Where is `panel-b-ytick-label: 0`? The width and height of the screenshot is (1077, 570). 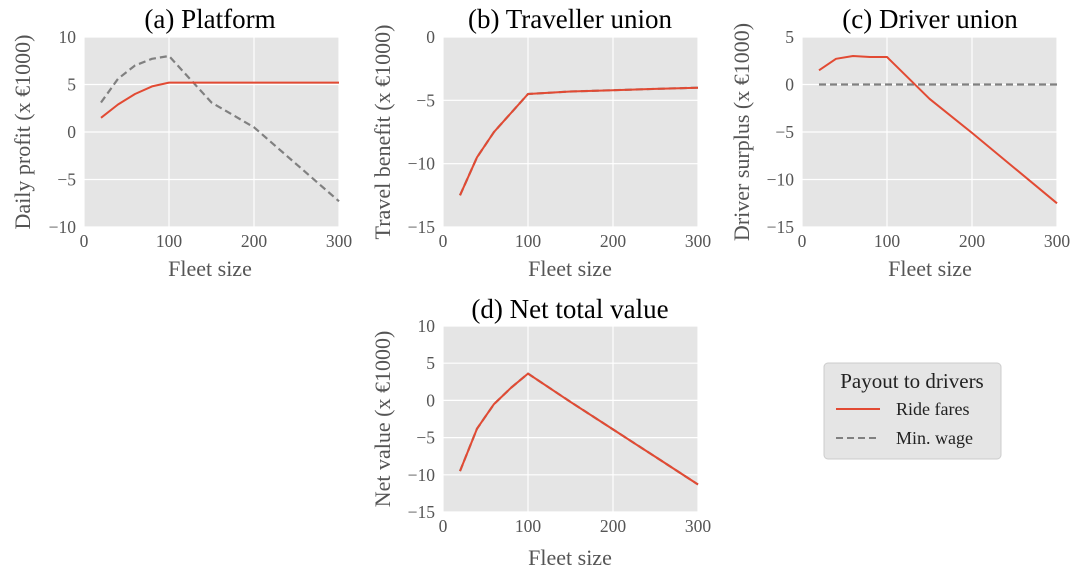
panel-b-ytick-label: 0 is located at coordinates (430, 37).